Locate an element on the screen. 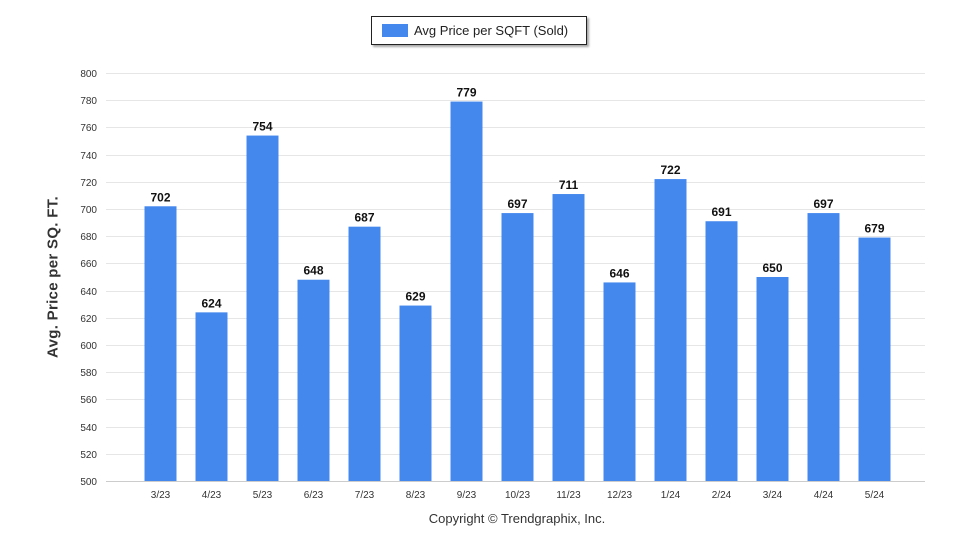  copyright-text: Copyright © Trendgraphix, Inc. is located at coordinates (517, 518).